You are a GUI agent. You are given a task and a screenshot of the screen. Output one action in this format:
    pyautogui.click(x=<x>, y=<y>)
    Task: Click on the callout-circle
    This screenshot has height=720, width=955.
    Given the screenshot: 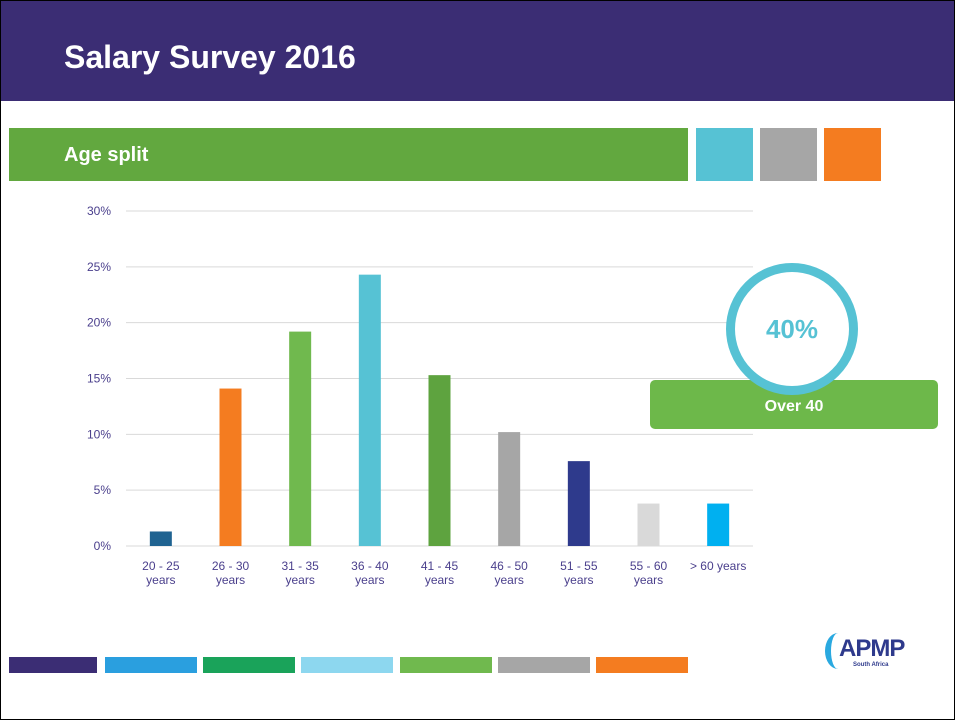 What is the action you would take?
    pyautogui.click(x=792, y=329)
    